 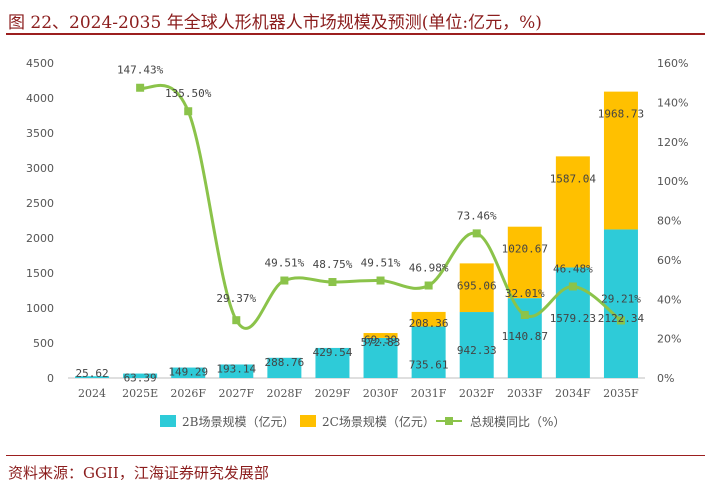 What do you see at coordinates (573, 178) in the screenshot?
I see `bar-label-2c: 1587.04` at bounding box center [573, 178].